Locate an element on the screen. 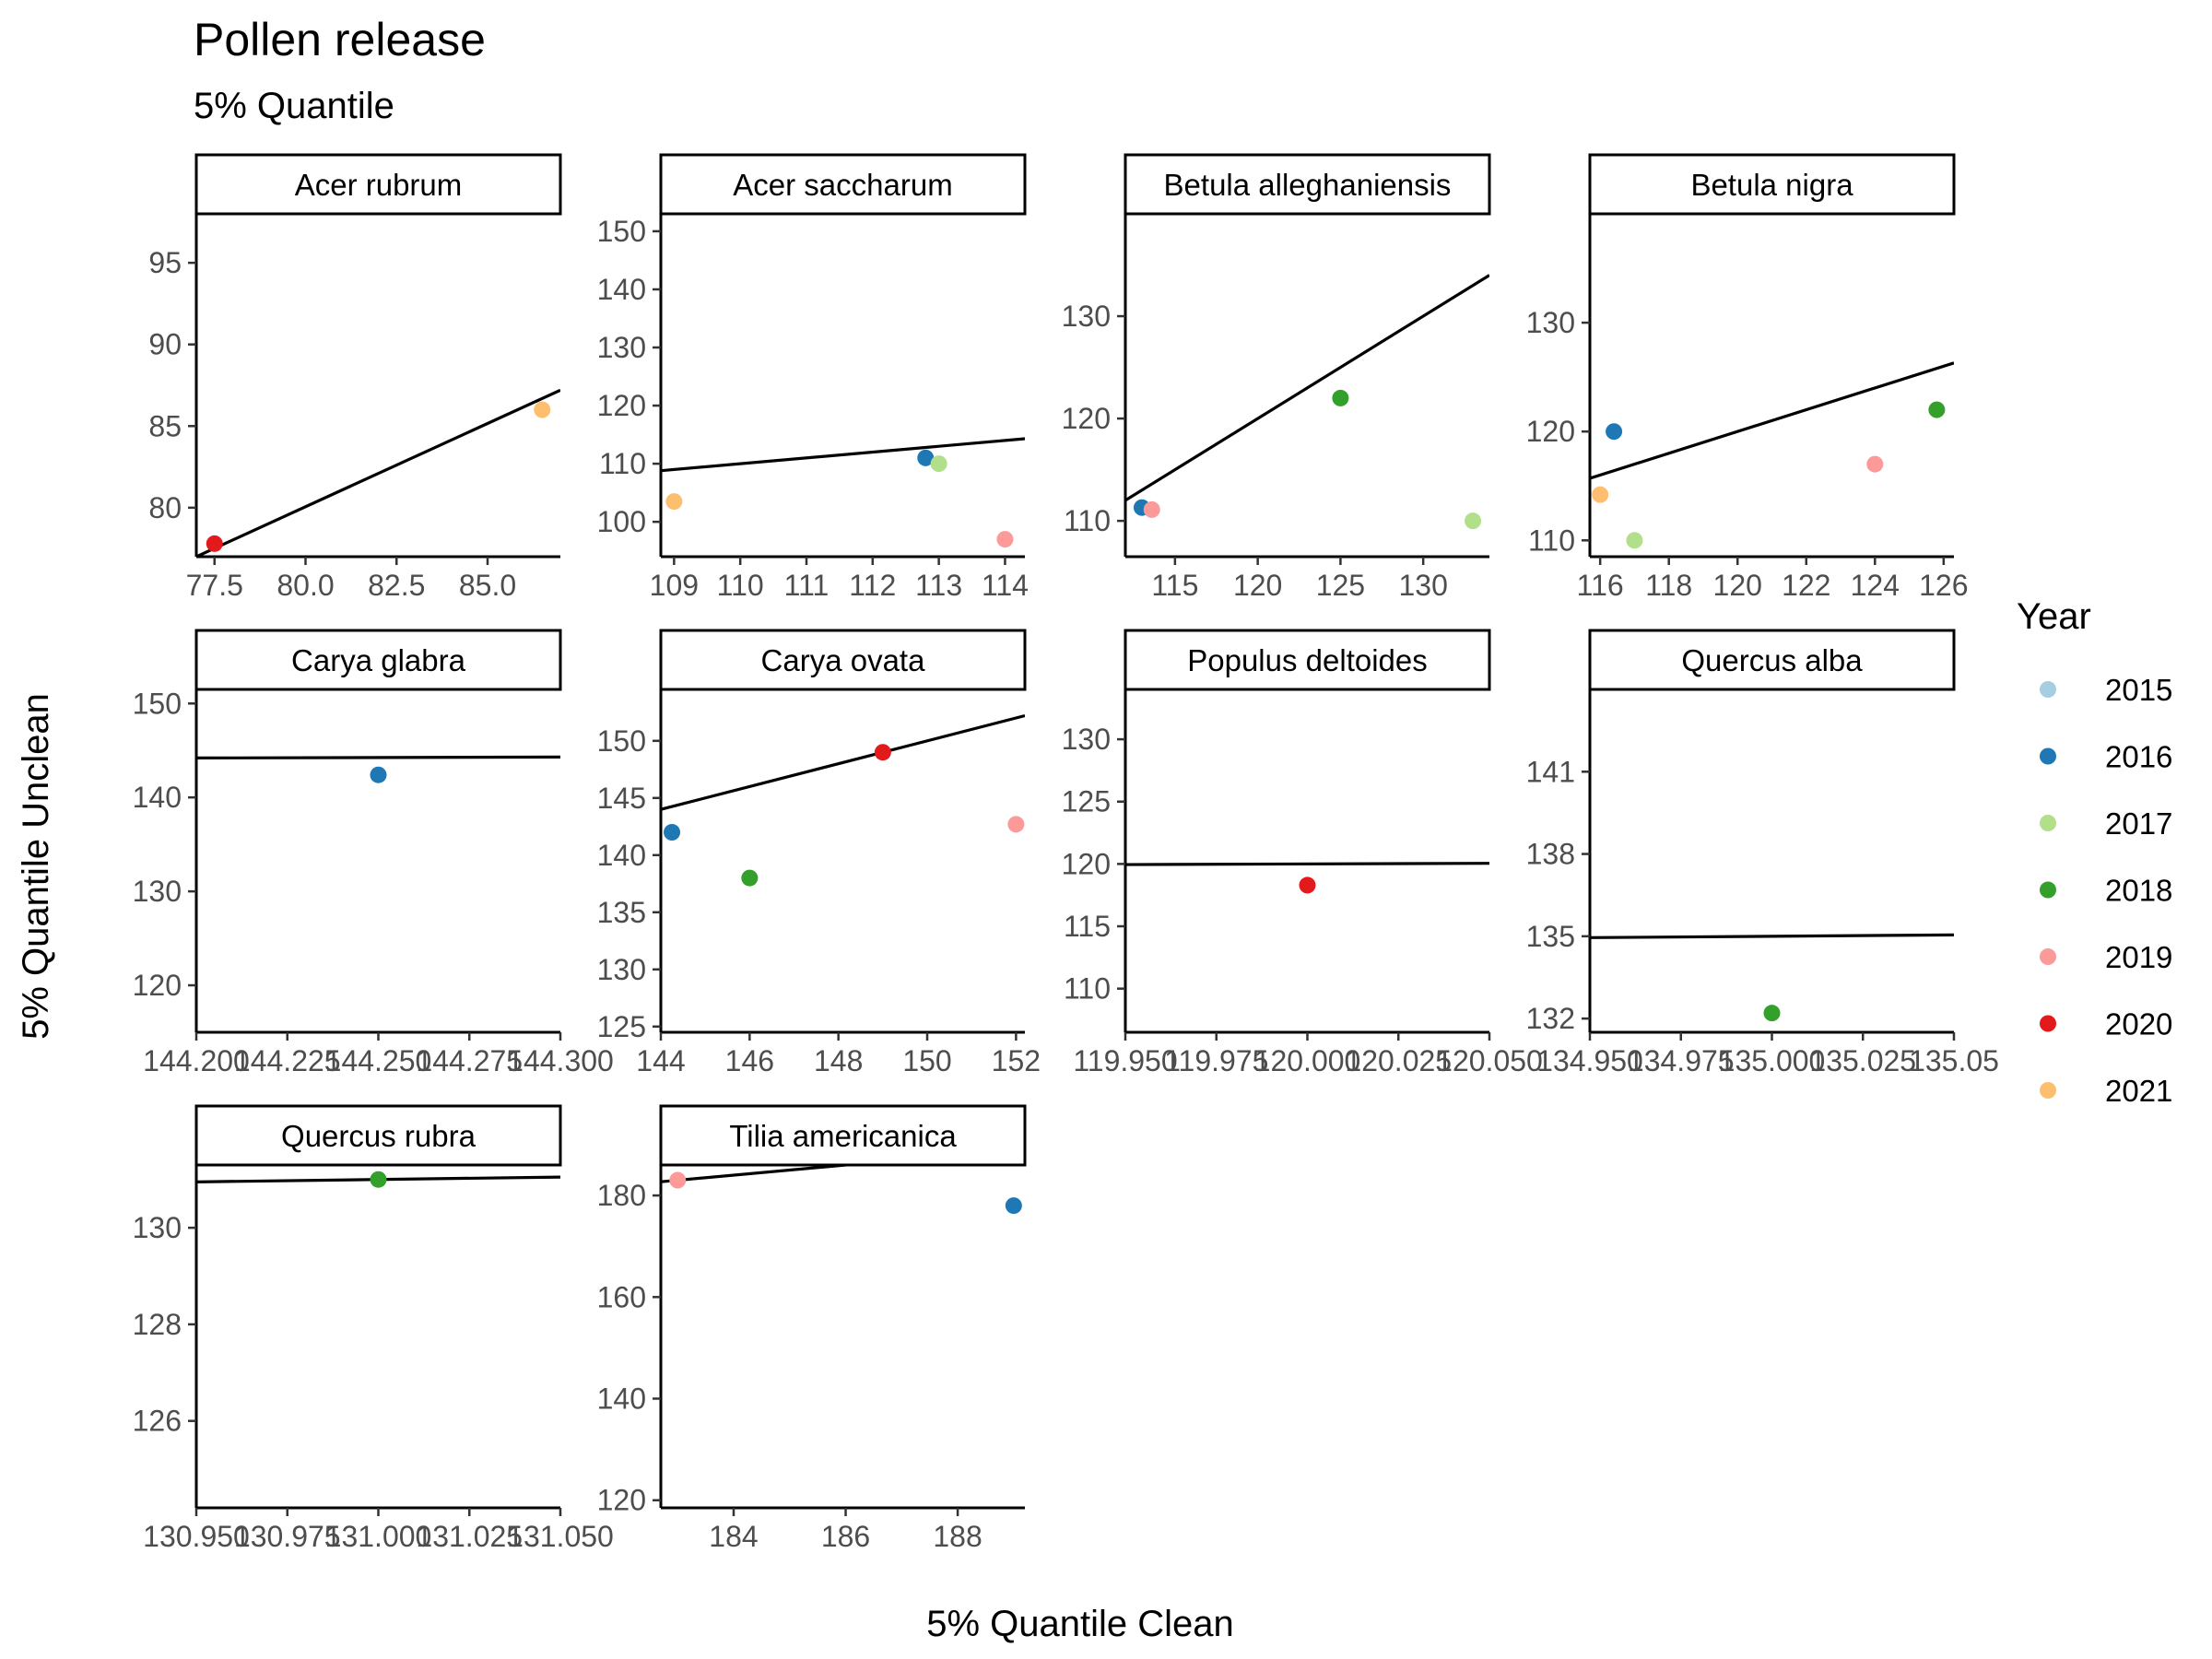 The height and width of the screenshot is (1659, 2212). panel-tilia-americanica: Tilia americanica 120 140 160 180 184 186 188 is located at coordinates (812, 1328).